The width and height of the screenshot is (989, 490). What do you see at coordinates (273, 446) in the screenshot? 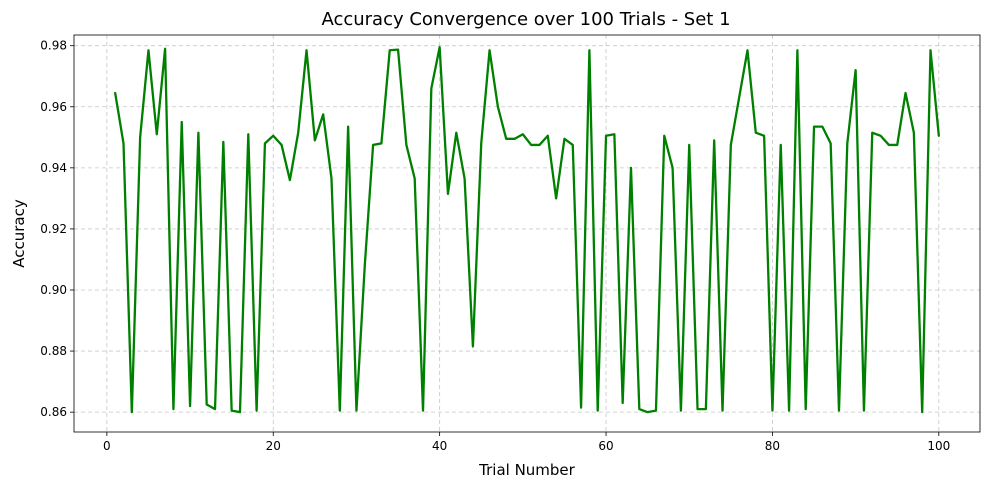
I see `x-tick-label: 20` at bounding box center [273, 446].